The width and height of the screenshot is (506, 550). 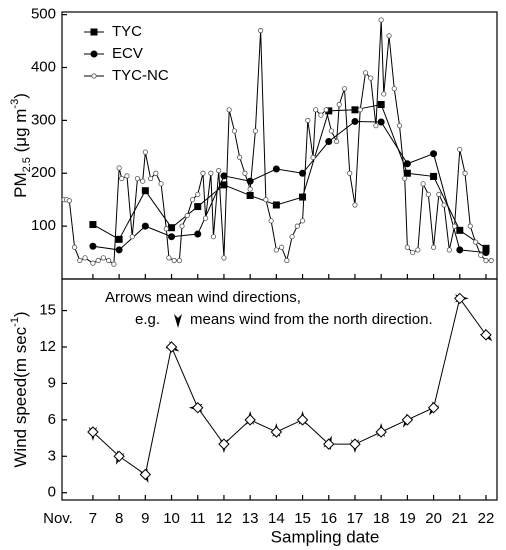 What do you see at coordinates (47, 346) in the screenshot?
I see `y-tick-label: 12` at bounding box center [47, 346].